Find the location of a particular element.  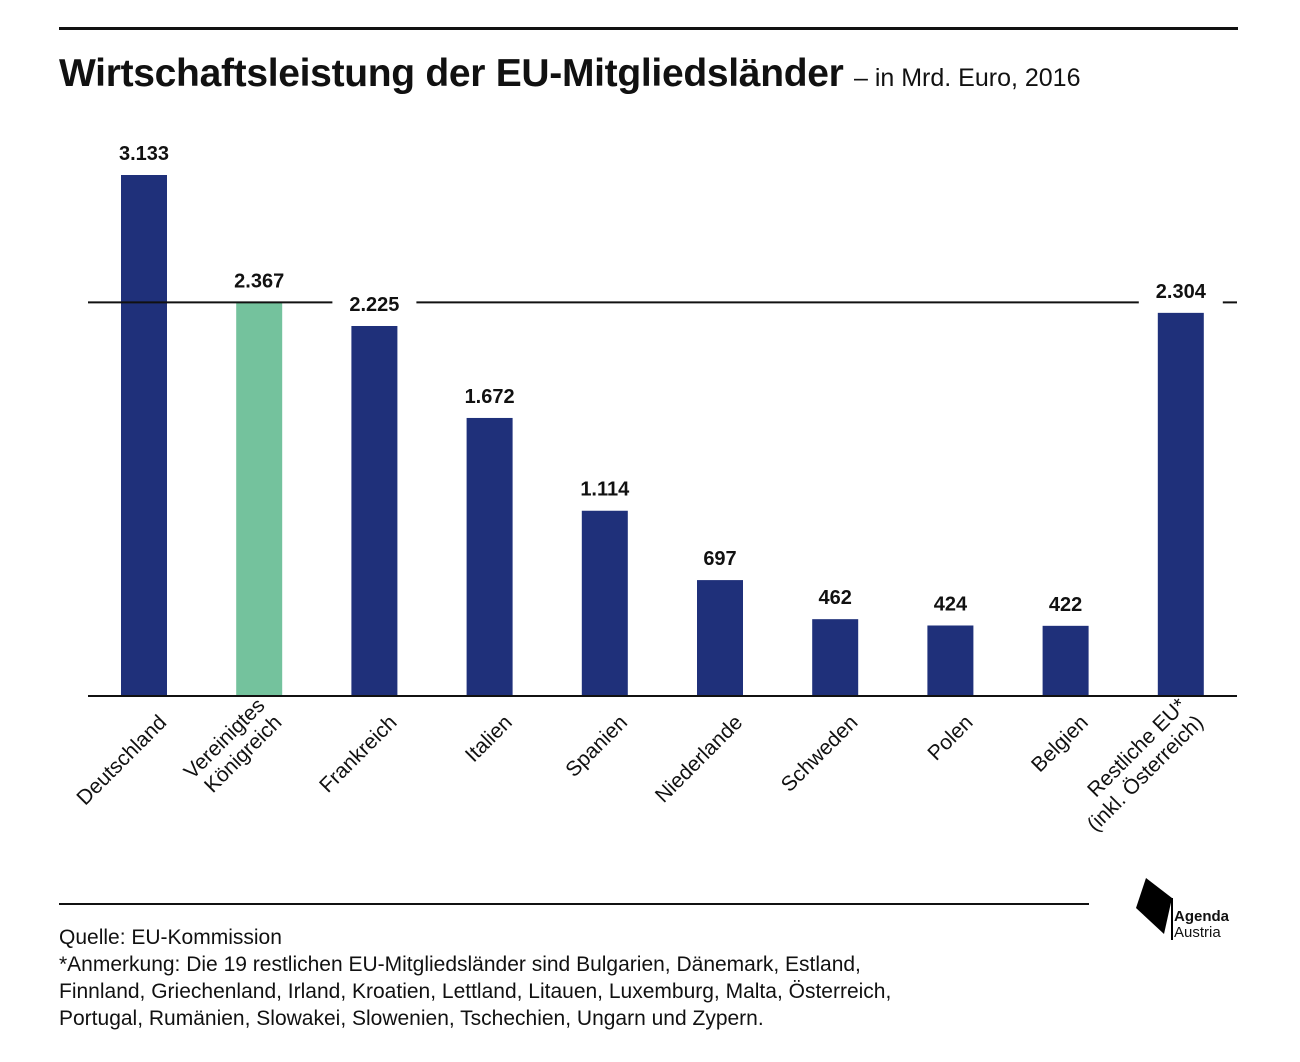

x-tick-label: Frankreich is located at coordinates (358, 754).